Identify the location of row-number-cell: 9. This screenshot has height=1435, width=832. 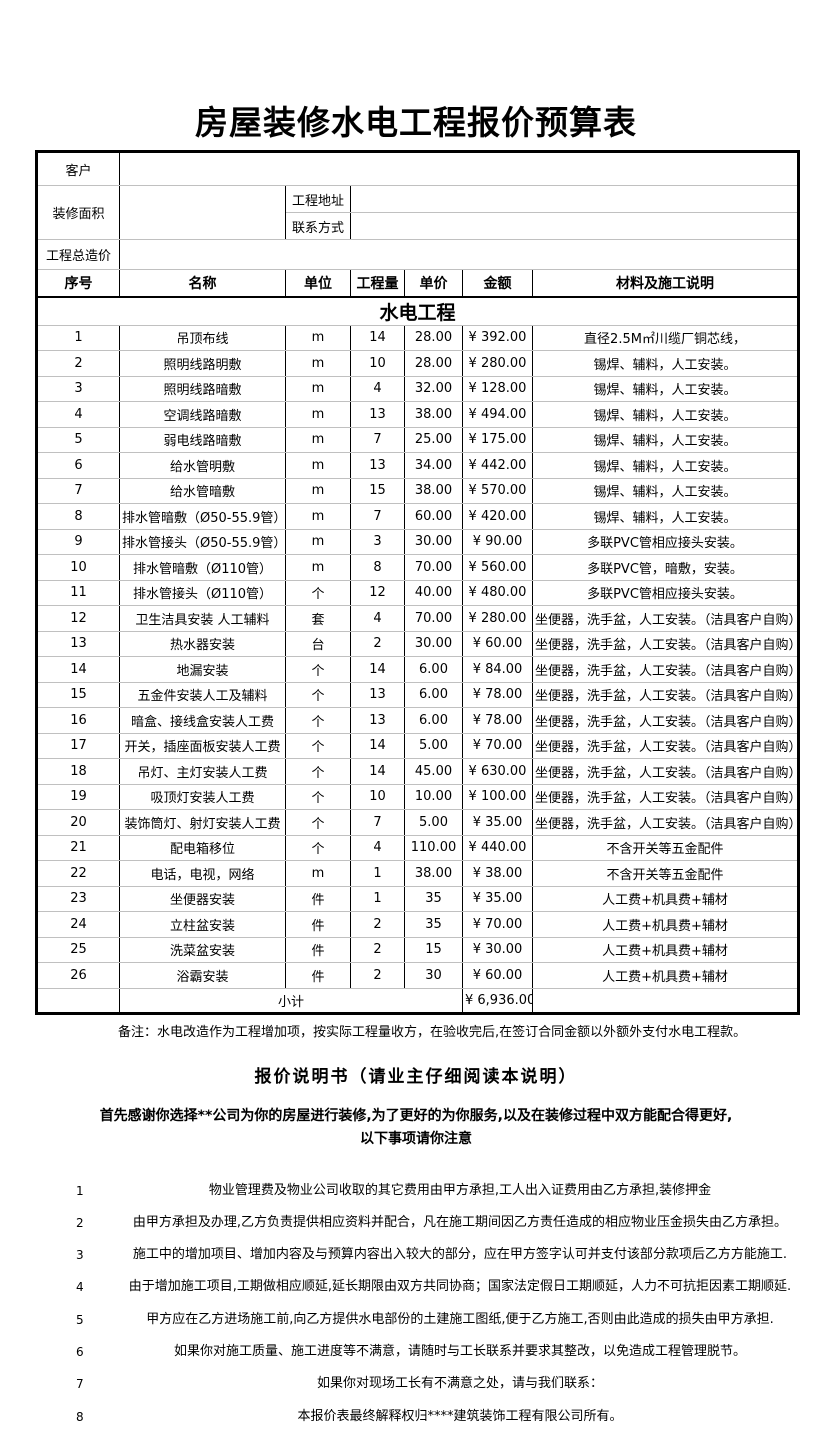
(78, 541).